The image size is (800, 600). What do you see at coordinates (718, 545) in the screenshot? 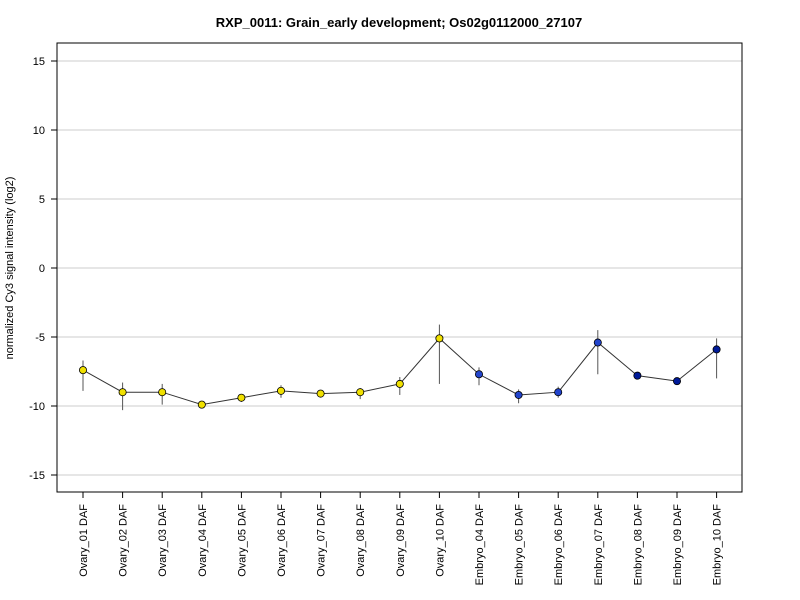
I see `x-tick-label: Embryo_10 DAF` at bounding box center [718, 545].